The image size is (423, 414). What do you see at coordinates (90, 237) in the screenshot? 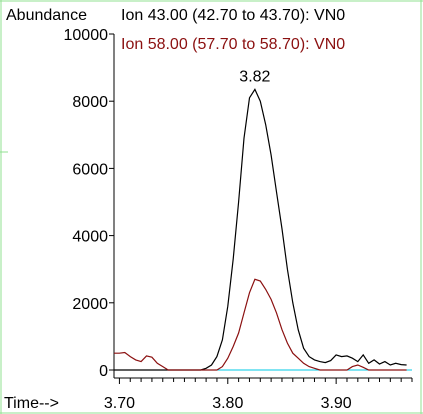
I see `y-tick-label: 4000` at bounding box center [90, 237].